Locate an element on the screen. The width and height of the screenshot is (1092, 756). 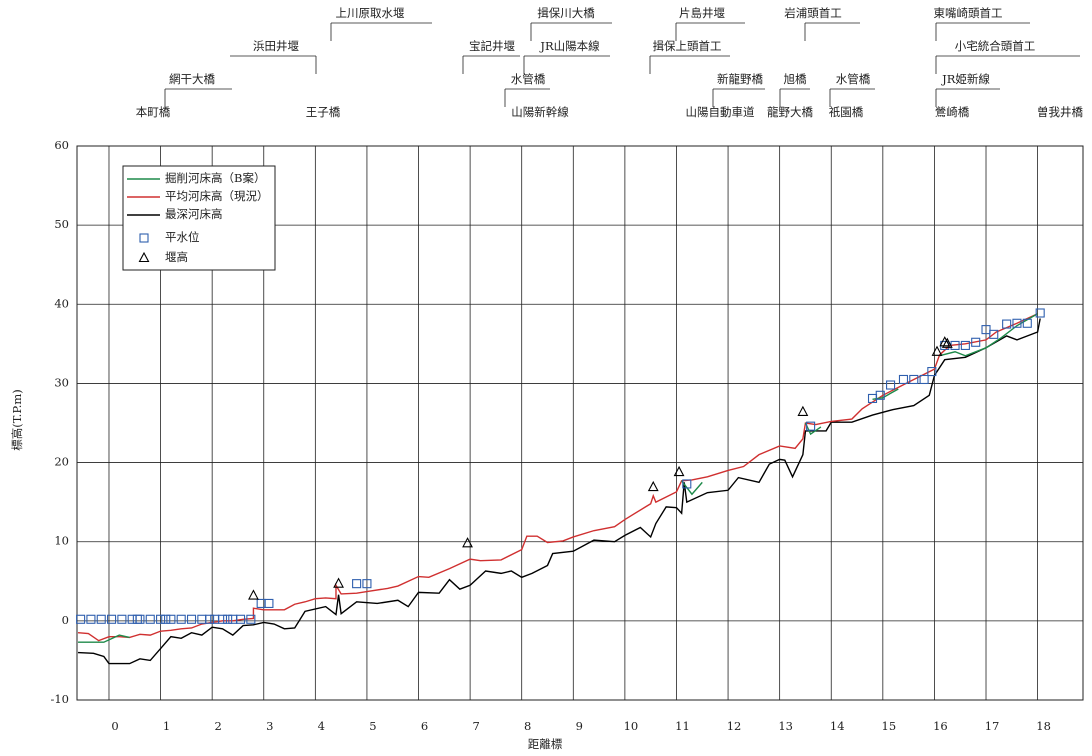
annotation: 龍野大橋 is located at coordinates (790, 112).